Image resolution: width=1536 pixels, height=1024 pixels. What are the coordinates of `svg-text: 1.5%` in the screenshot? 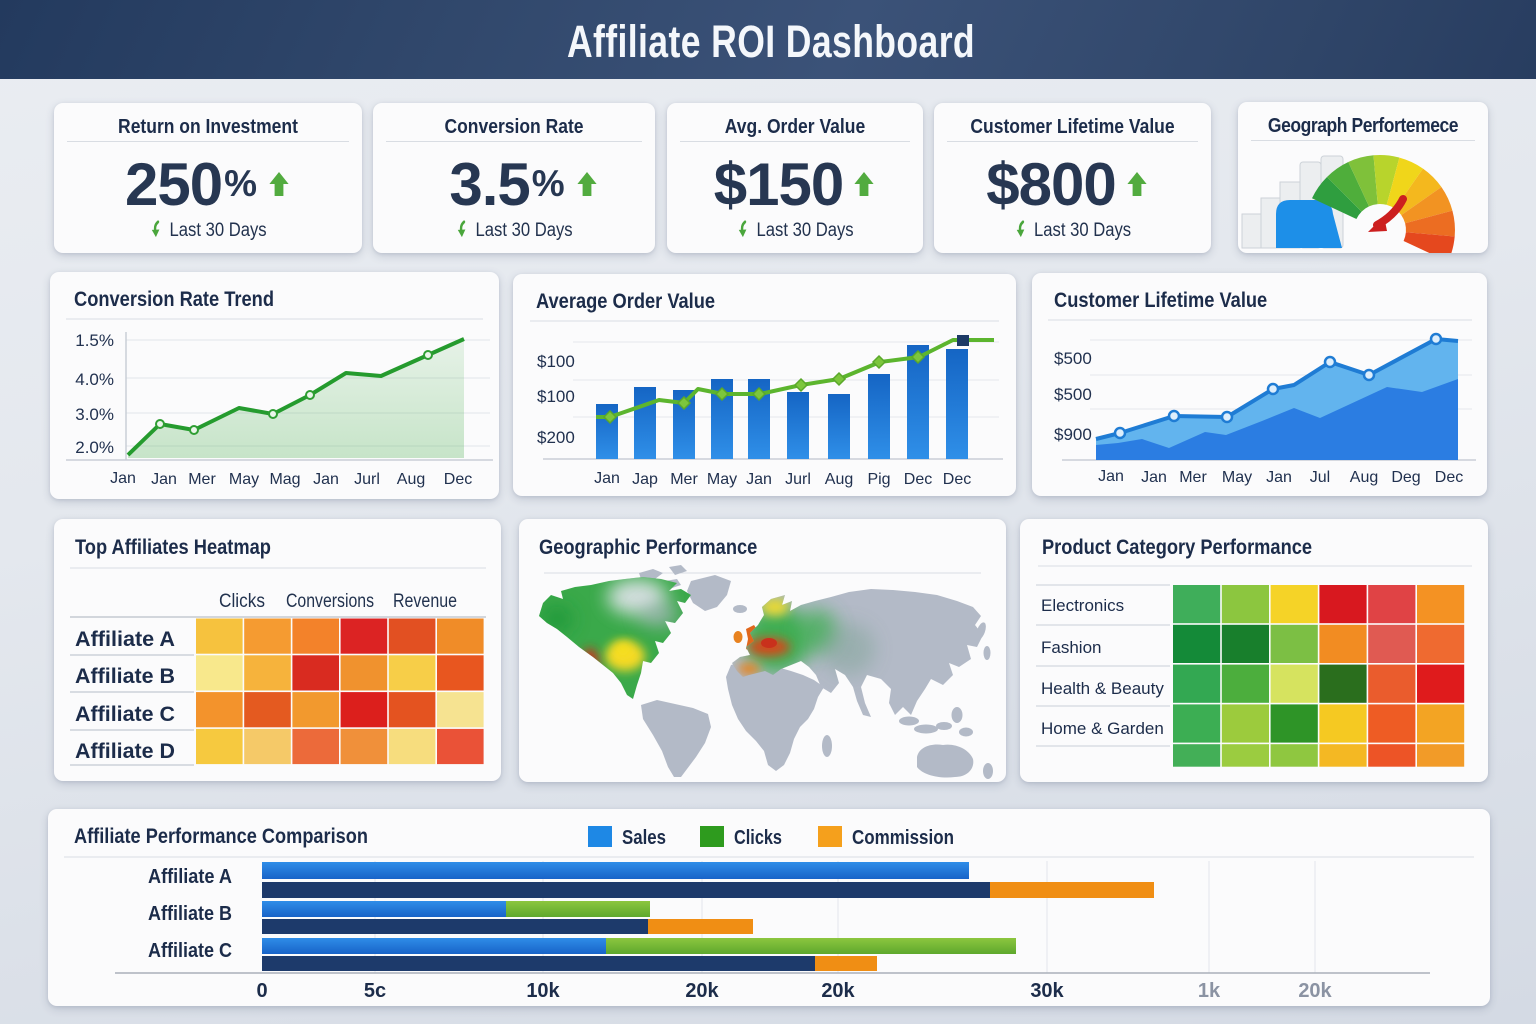 It's located at (94, 340).